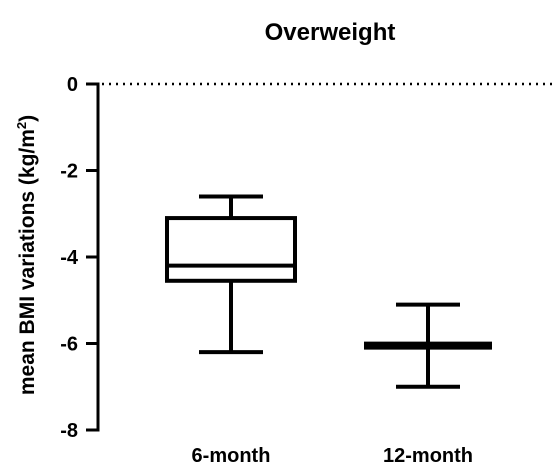  What do you see at coordinates (69, 258) in the screenshot?
I see `y-tick-label-2: -4` at bounding box center [69, 258].